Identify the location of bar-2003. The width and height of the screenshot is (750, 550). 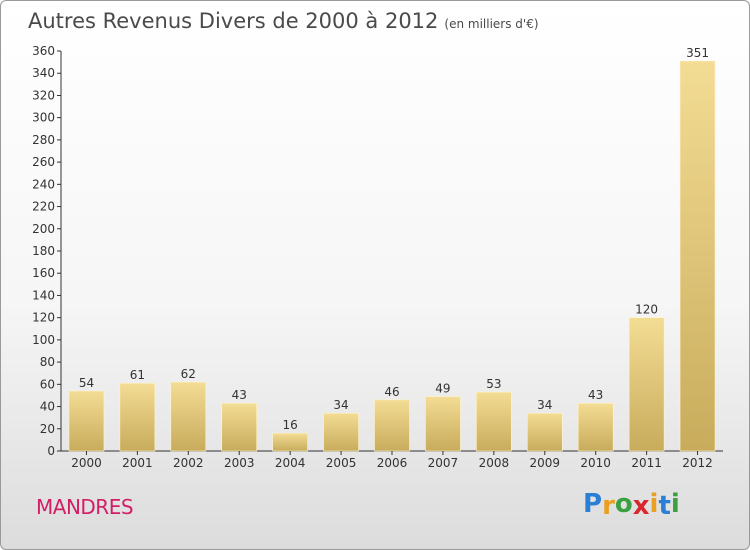
(239, 427).